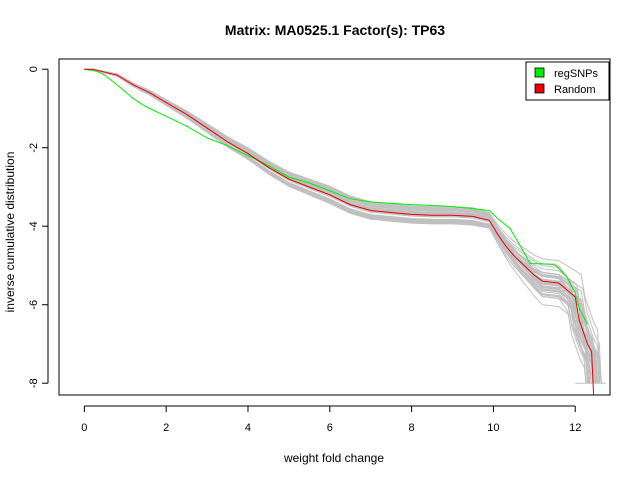  I want to click on x-tick-label: 12, so click(575, 428).